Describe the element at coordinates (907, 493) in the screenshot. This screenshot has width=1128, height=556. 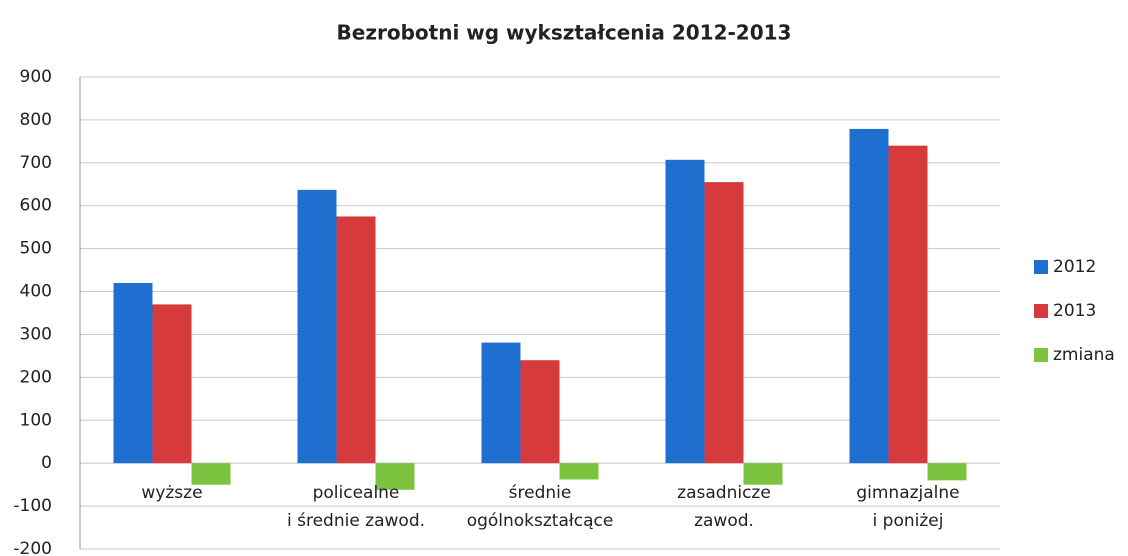
I see `x-tick-label: gimnazjalne` at that location.